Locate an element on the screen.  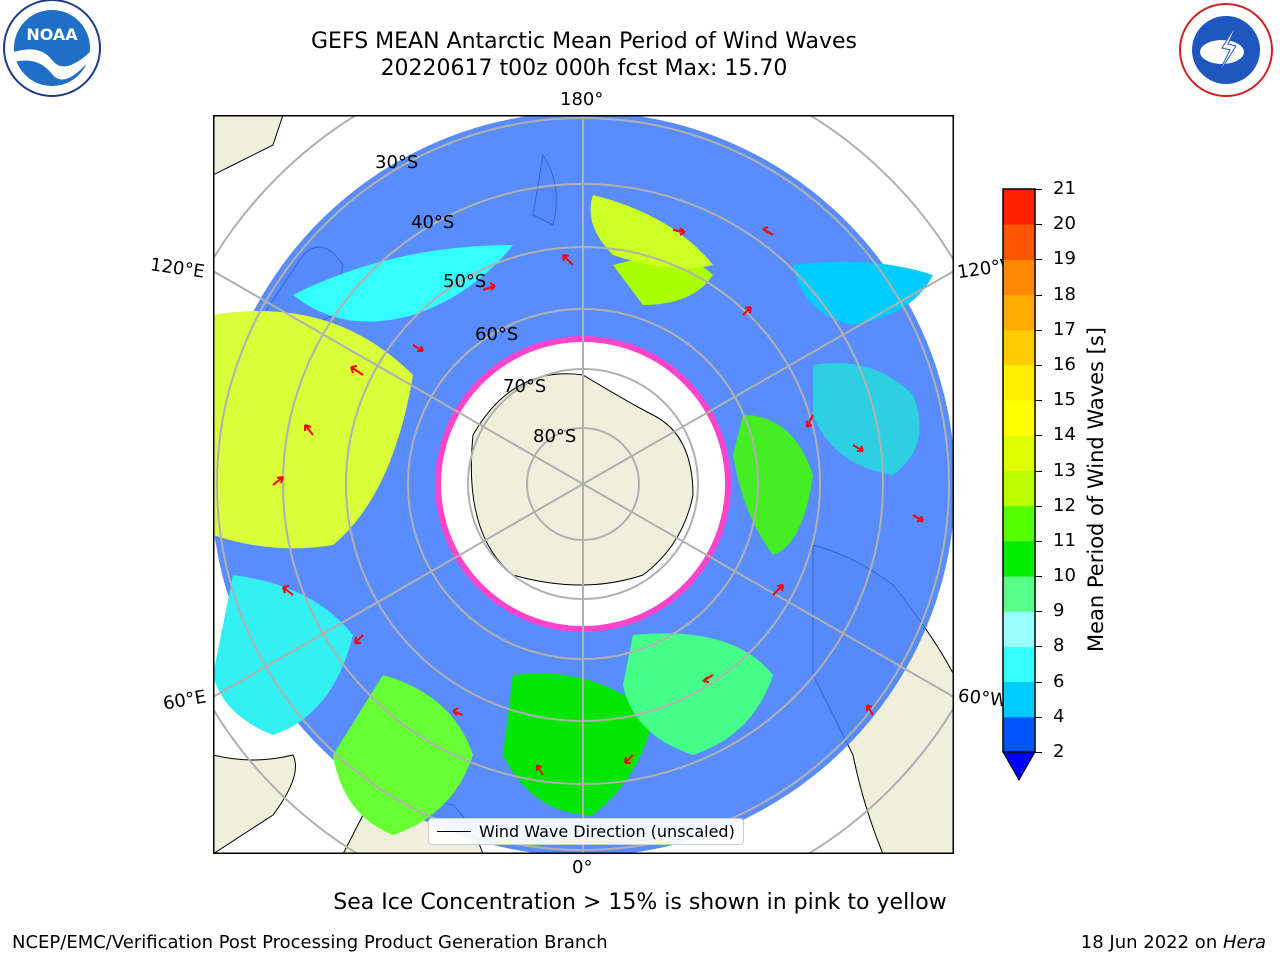
colorbar-tick-label: 2 is located at coordinates (1059, 751).